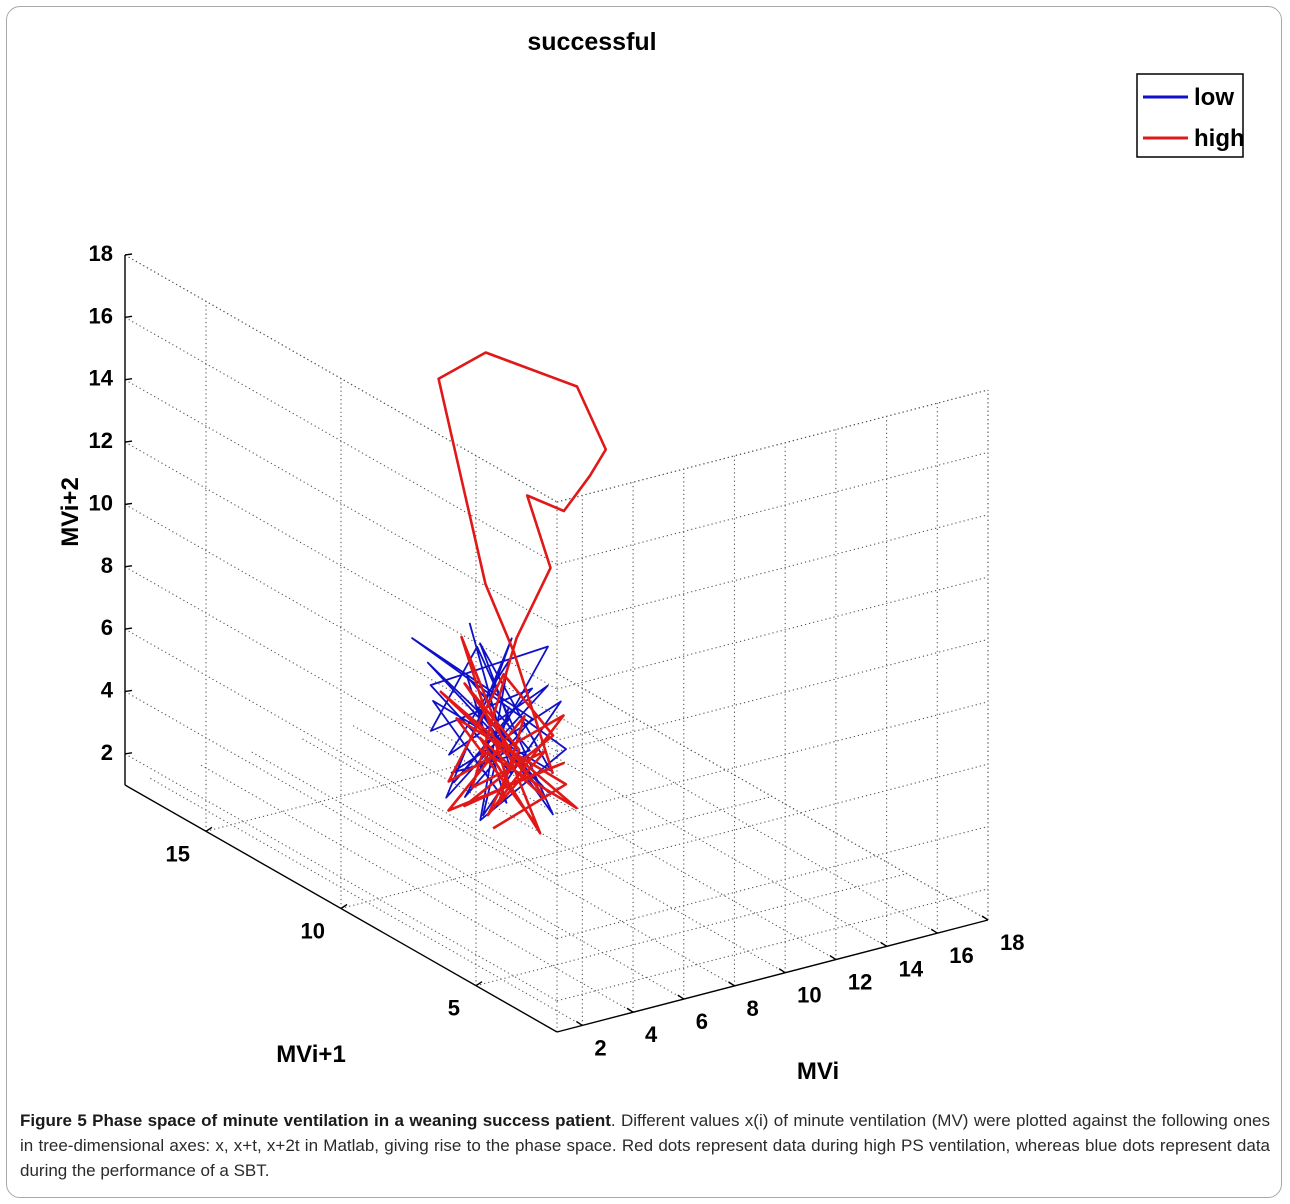 This screenshot has height=1204, width=1290. Describe the element at coordinates (101, 440) in the screenshot. I see `z-tick-label-5: 12` at that location.